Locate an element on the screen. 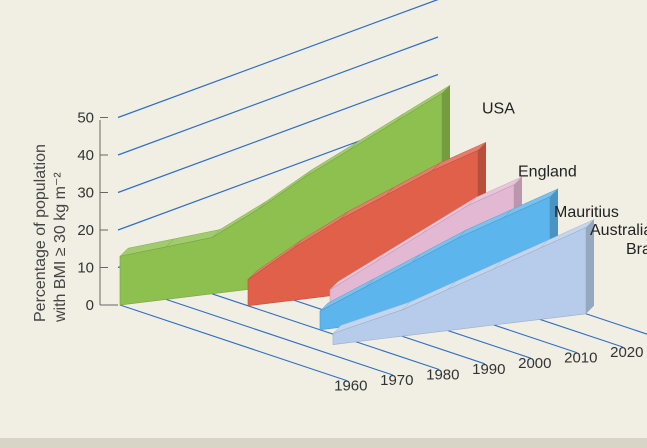 This screenshot has height=448, width=647. y-axis-label-line2: with BMI ≥ 30 kg m⁻² is located at coordinates (60, 247).